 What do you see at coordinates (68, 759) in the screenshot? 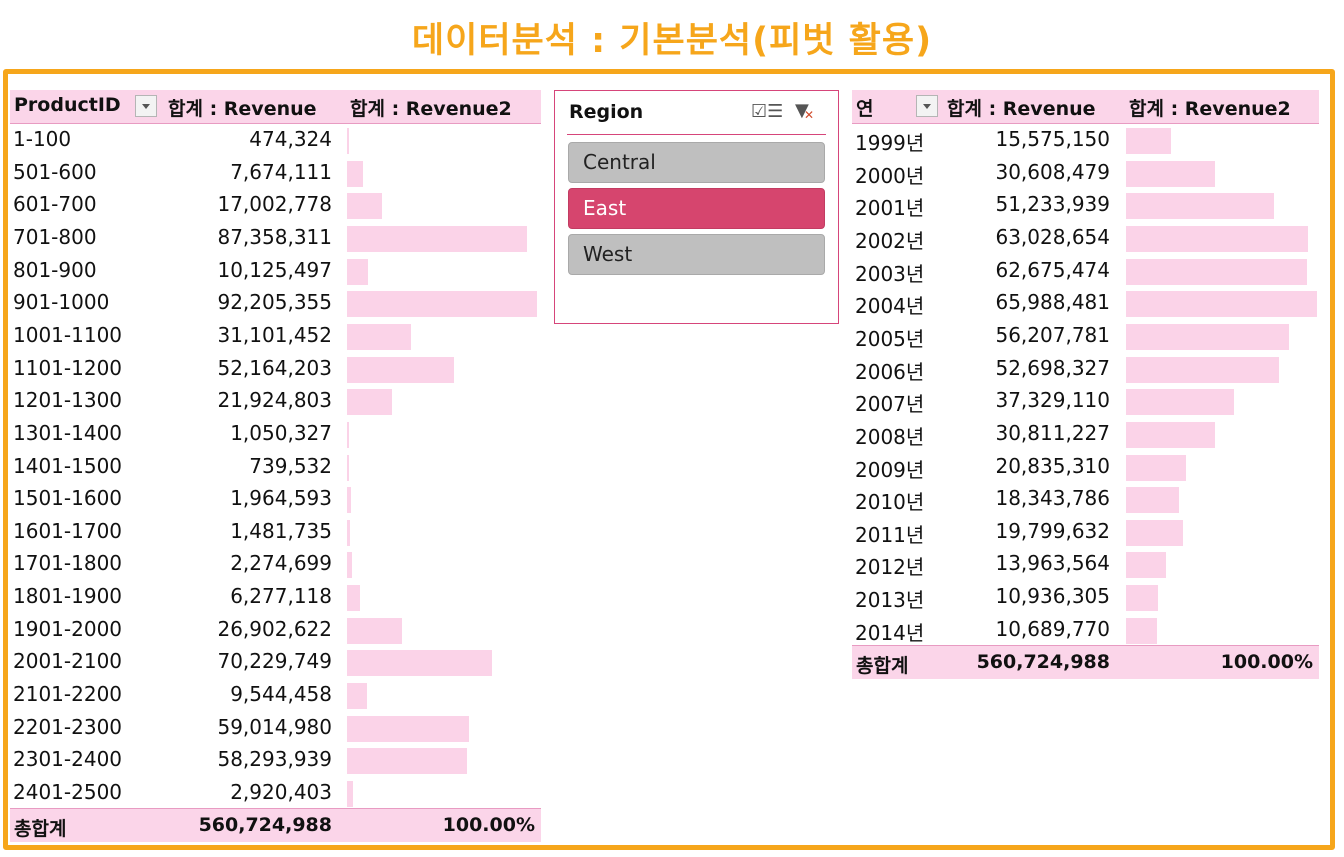
I see `row-label: 2301-2400` at bounding box center [68, 759].